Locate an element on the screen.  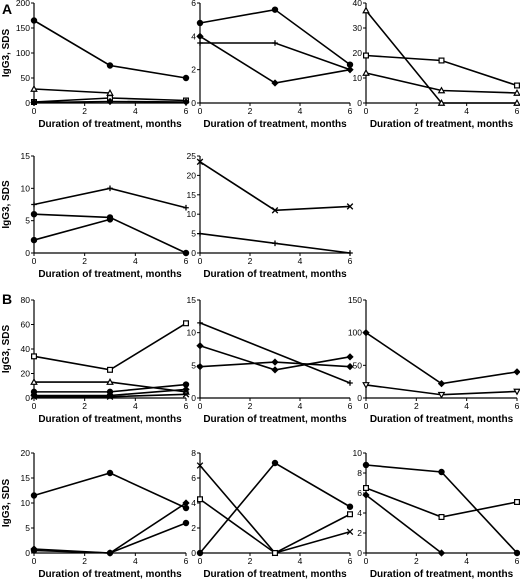
panel-label-b: B is located at coordinates (7, 299).